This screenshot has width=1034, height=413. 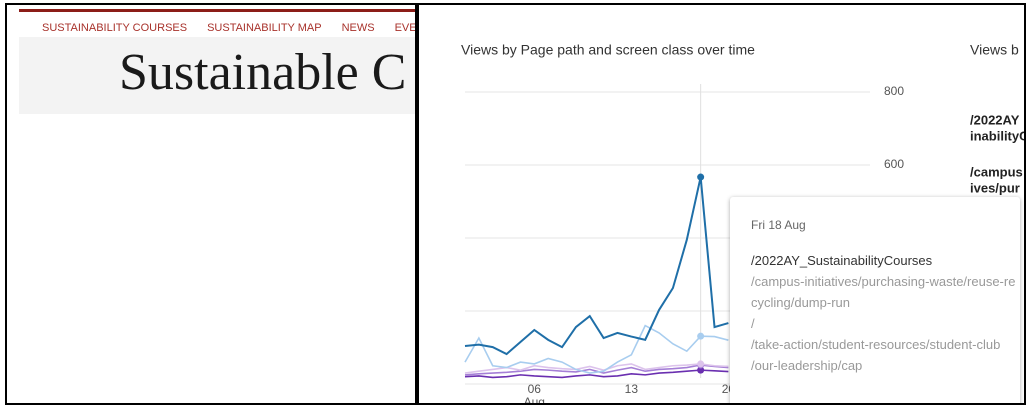 I want to click on x-tick-label: 06, so click(x=535, y=389).